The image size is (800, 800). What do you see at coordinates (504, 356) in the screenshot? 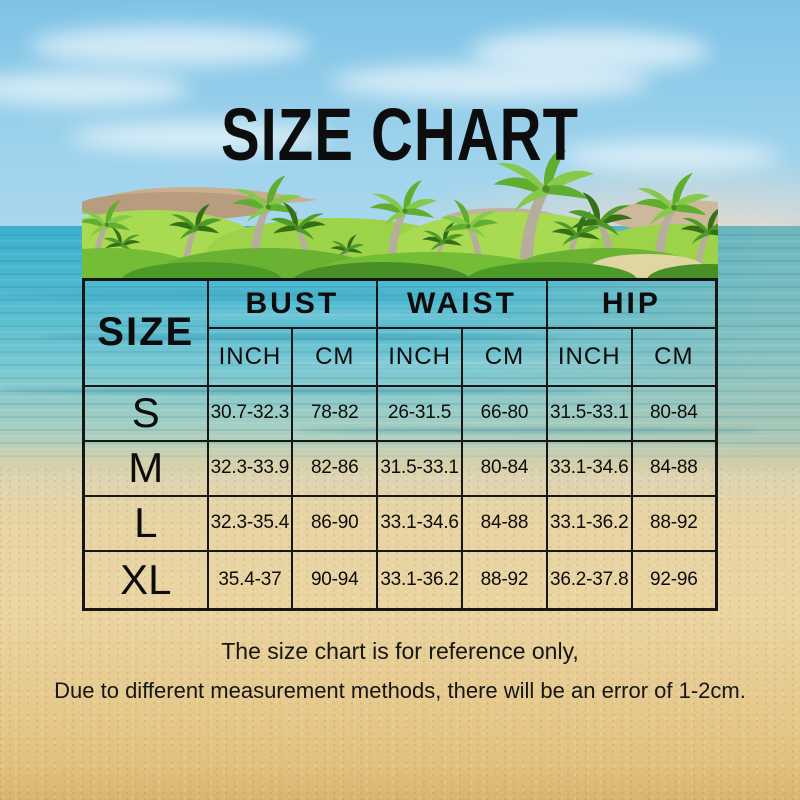
I see `waist-cm-label: CM` at bounding box center [504, 356].